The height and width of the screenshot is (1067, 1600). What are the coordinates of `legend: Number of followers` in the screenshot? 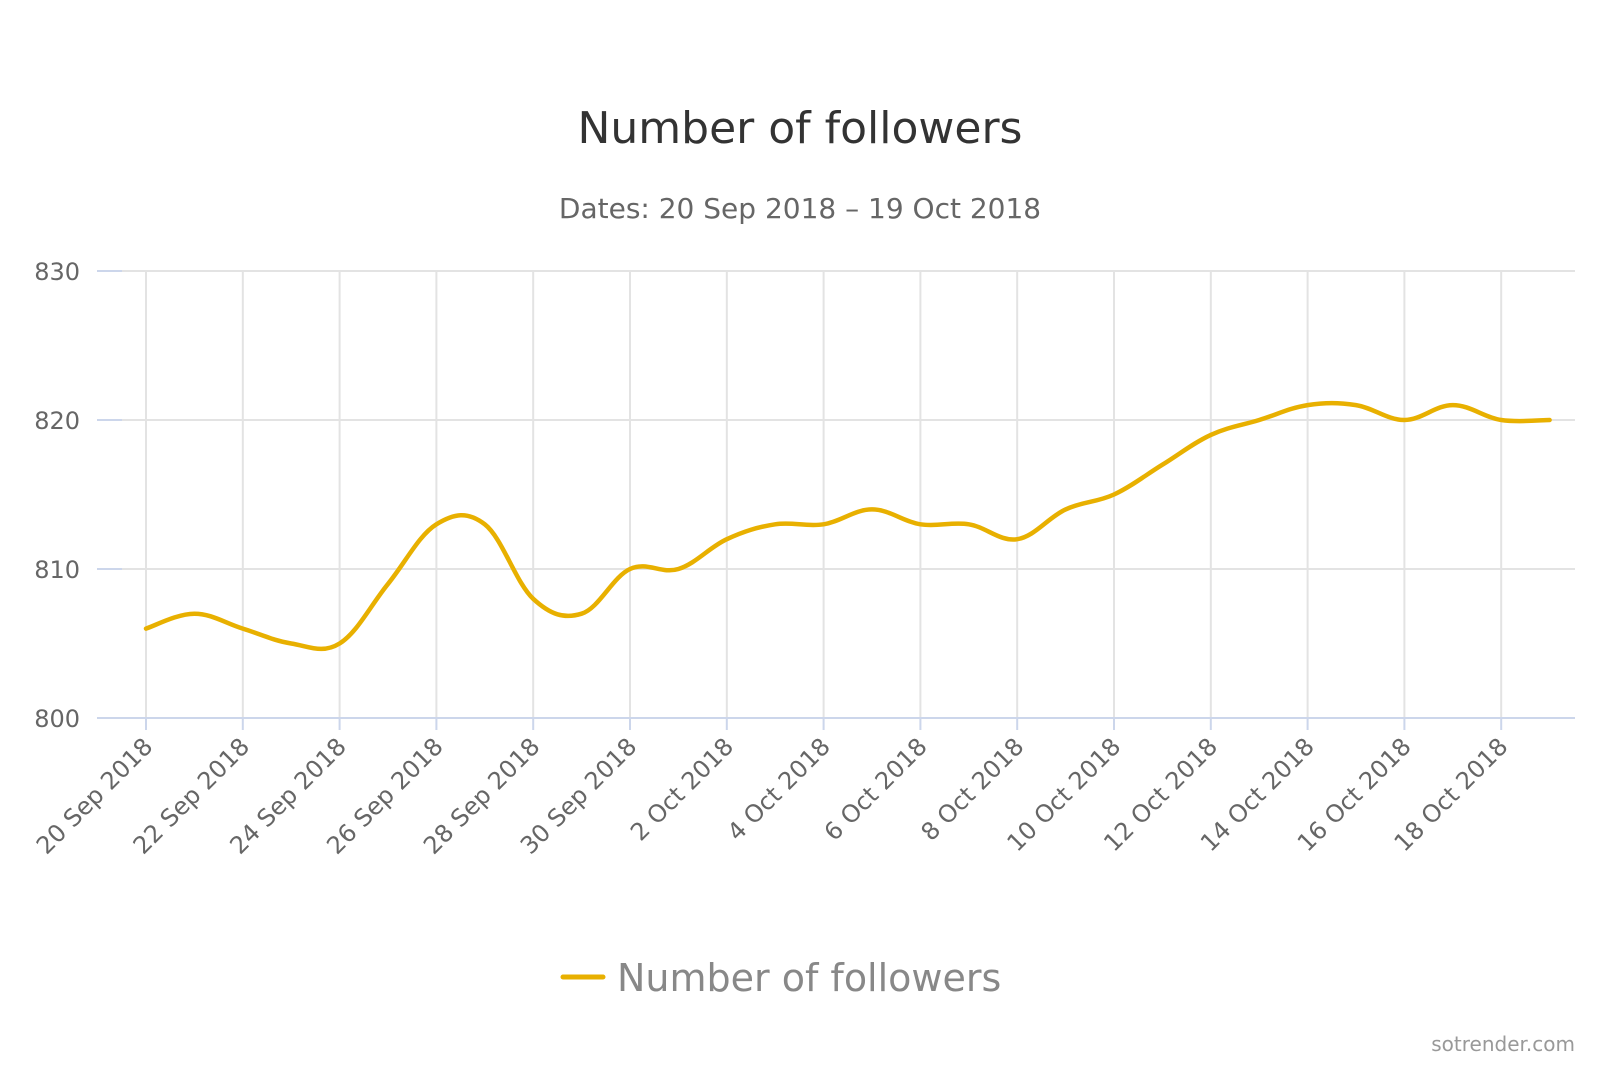 It's located at (780, 978).